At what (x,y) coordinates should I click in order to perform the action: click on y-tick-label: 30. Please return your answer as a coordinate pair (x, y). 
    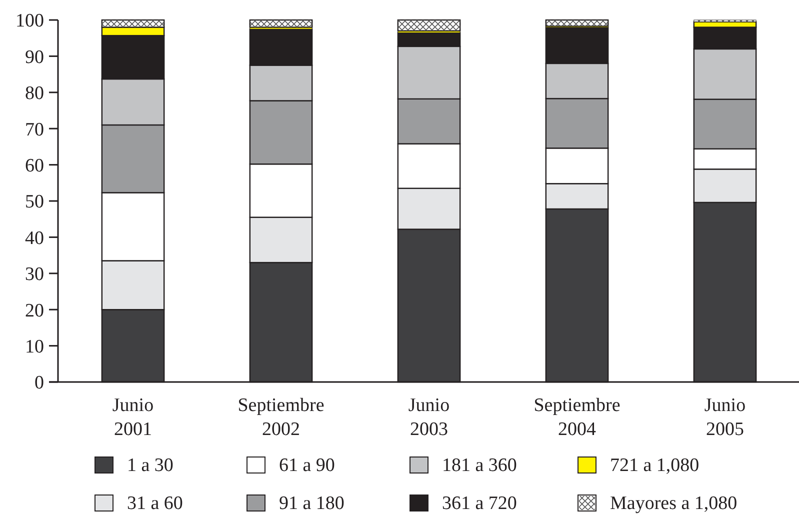
    Looking at the image, I should click on (34, 275).